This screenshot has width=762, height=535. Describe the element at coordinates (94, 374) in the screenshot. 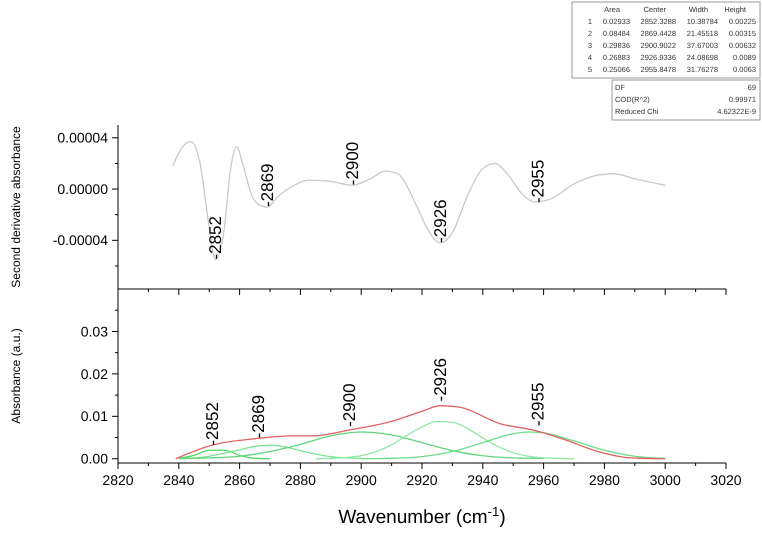

I see `y-tick-label: 0.02` at that location.